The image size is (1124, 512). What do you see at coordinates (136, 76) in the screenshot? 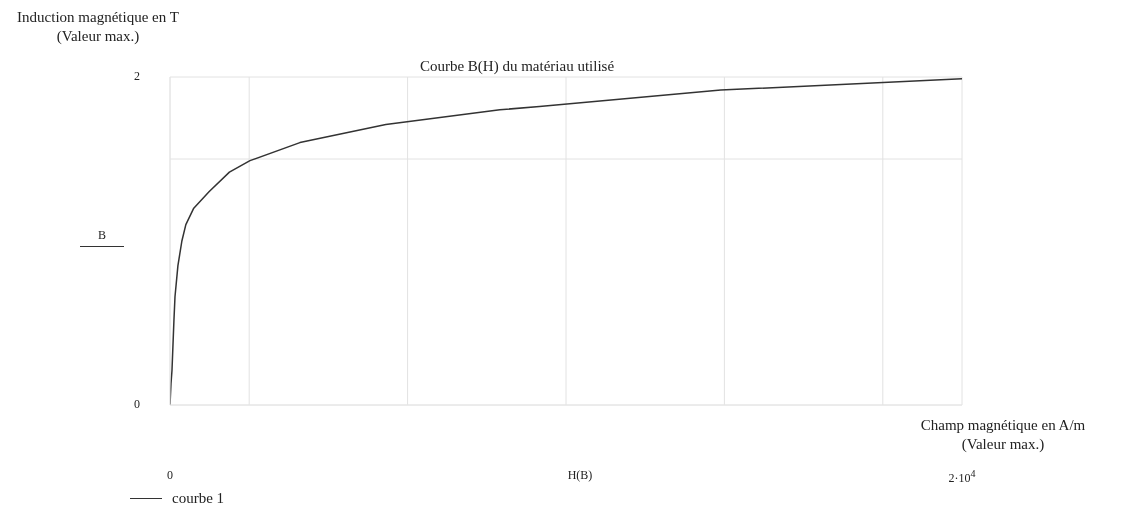
I see `y-tick-label: 2` at bounding box center [136, 76].